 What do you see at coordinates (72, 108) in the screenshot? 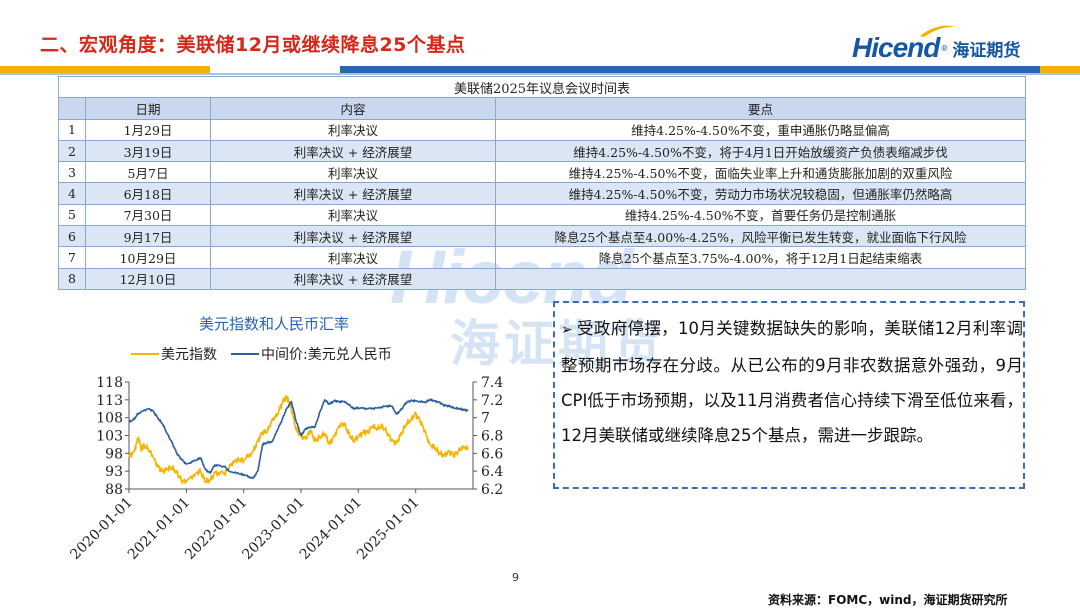
I see `column-header` at bounding box center [72, 108].